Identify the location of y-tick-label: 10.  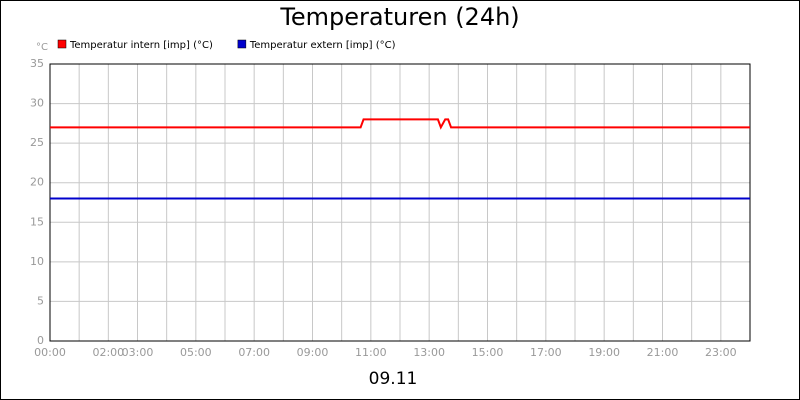
(37, 261).